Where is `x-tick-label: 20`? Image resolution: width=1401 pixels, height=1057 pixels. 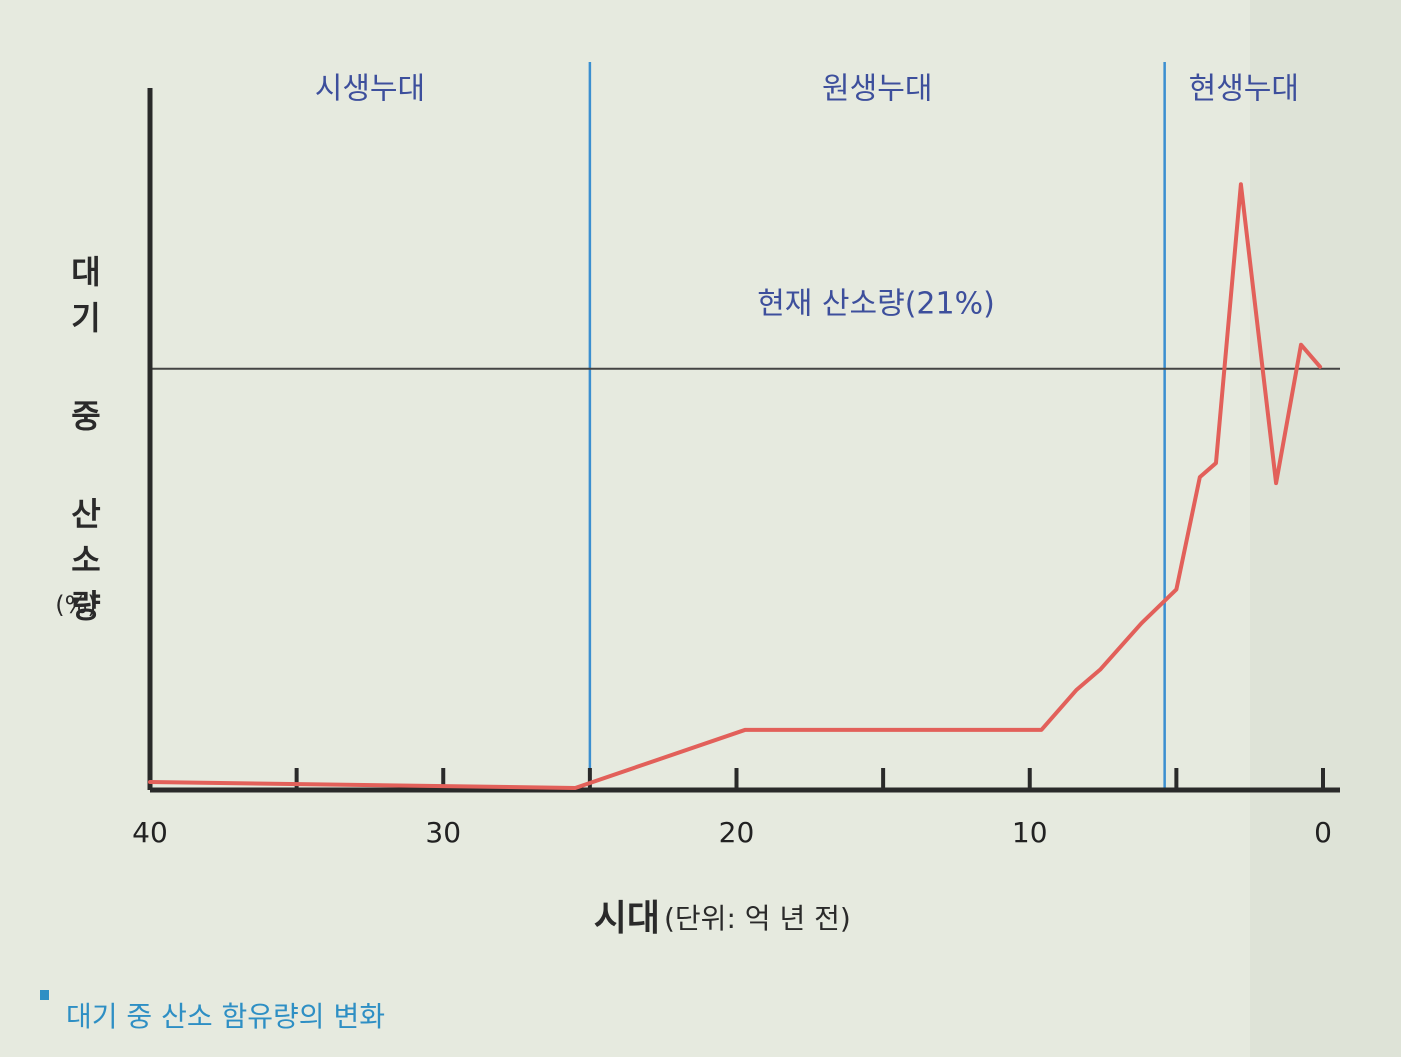 x-tick-label: 20 is located at coordinates (737, 832).